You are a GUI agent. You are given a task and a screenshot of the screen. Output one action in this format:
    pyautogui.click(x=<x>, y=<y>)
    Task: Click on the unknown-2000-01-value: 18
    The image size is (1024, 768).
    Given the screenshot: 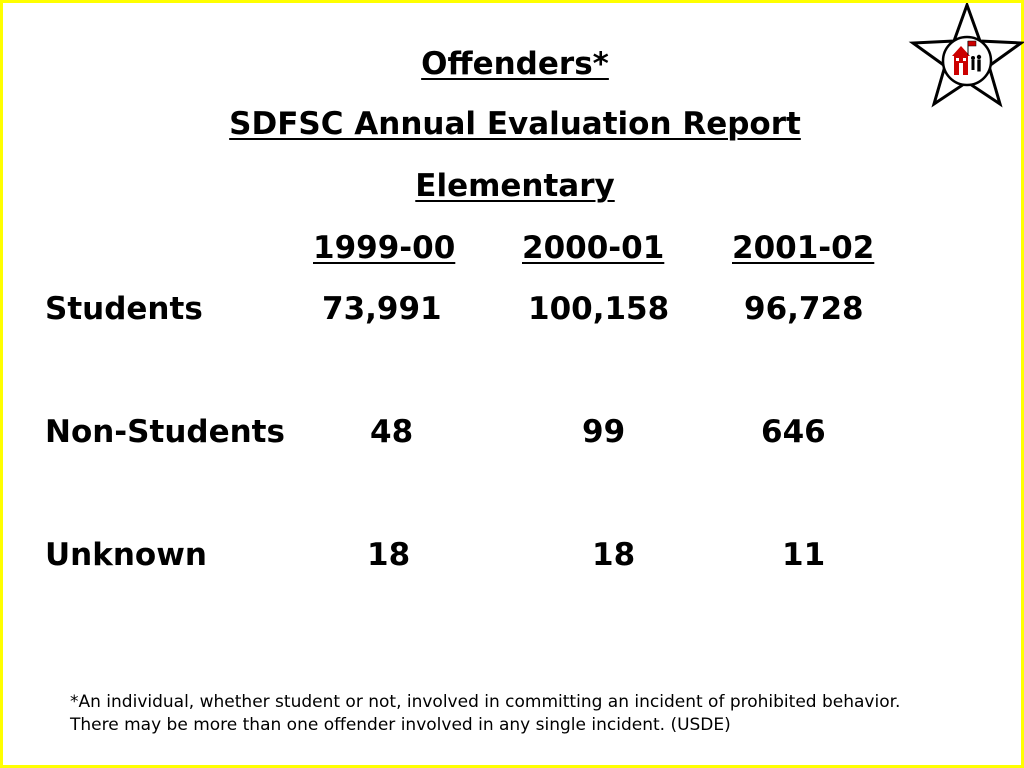 What is the action you would take?
    pyautogui.click(x=614, y=555)
    